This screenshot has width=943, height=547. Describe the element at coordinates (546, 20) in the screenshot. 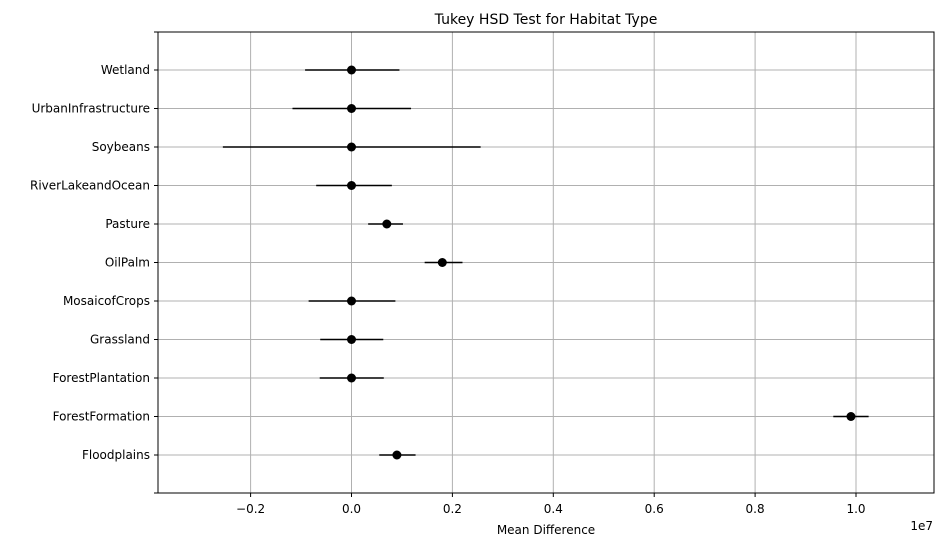

I see `chart-title: Tukey HSD Test for Habitat Type` at that location.